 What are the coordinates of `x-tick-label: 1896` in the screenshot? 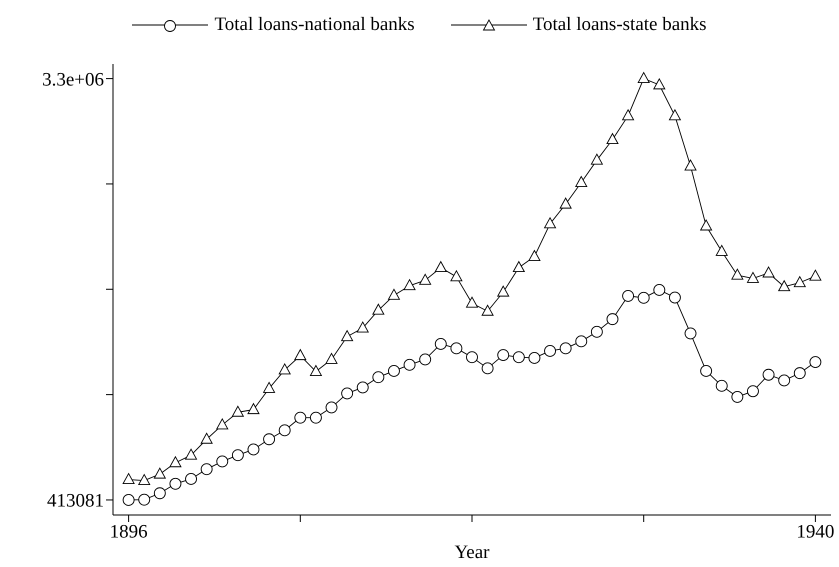 It's located at (129, 531).